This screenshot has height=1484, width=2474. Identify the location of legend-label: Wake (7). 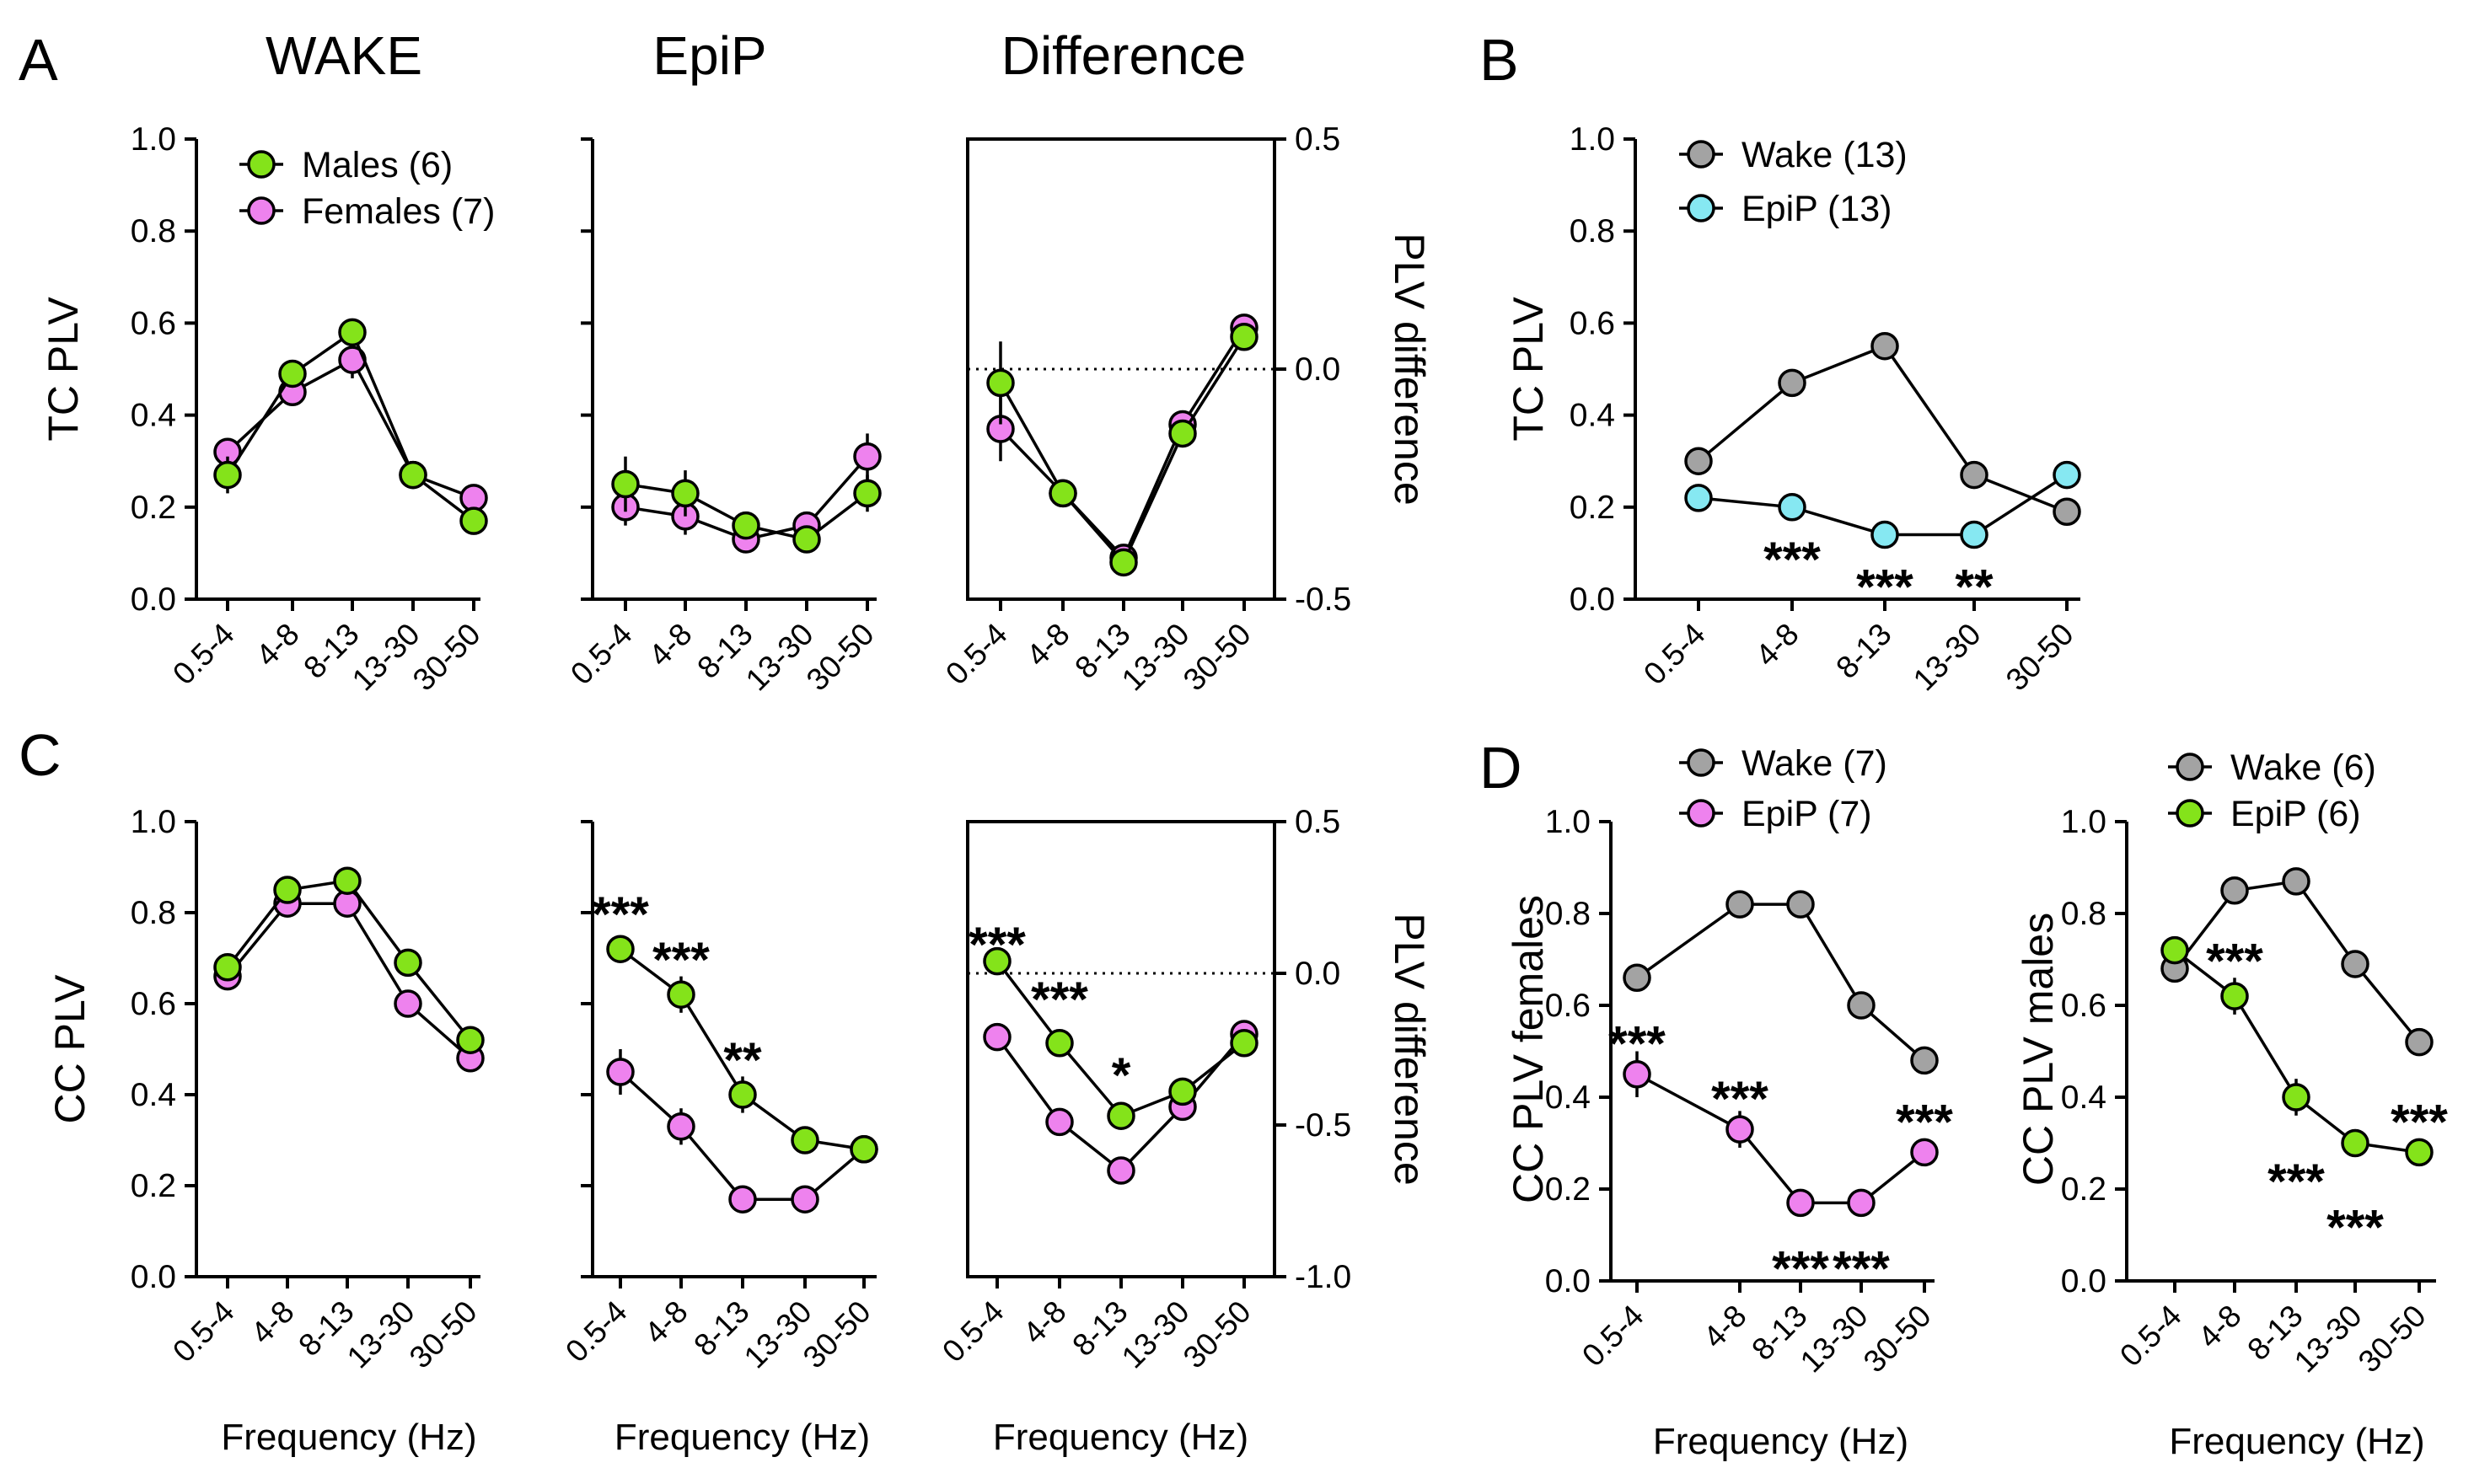
(1814, 763).